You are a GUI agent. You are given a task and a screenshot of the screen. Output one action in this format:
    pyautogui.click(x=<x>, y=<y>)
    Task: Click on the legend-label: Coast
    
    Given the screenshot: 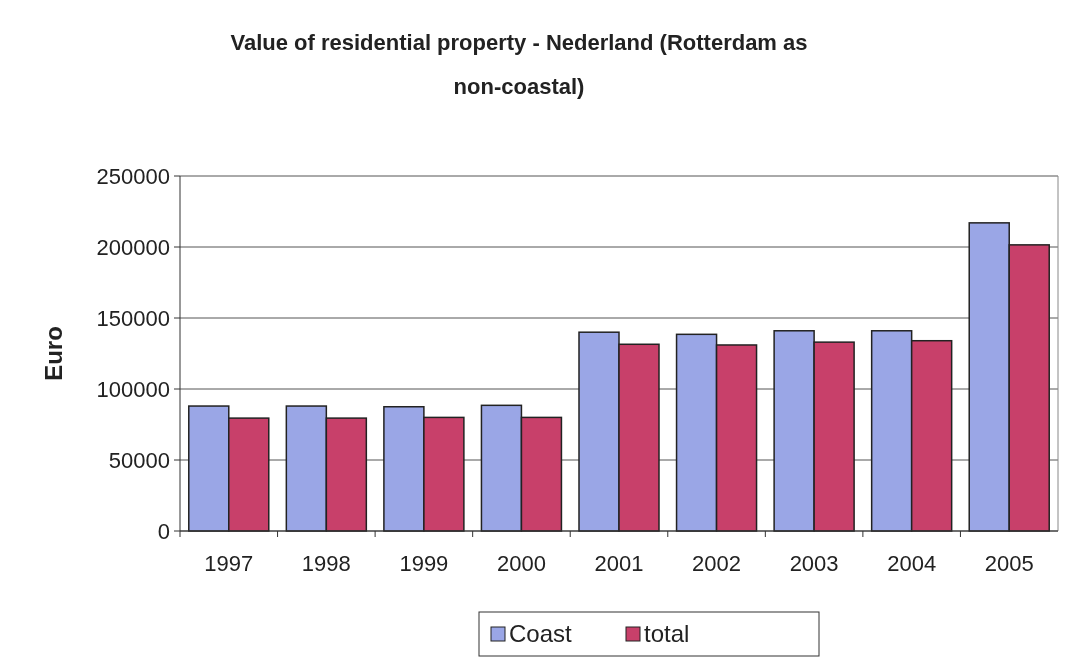 What is the action you would take?
    pyautogui.click(x=541, y=634)
    